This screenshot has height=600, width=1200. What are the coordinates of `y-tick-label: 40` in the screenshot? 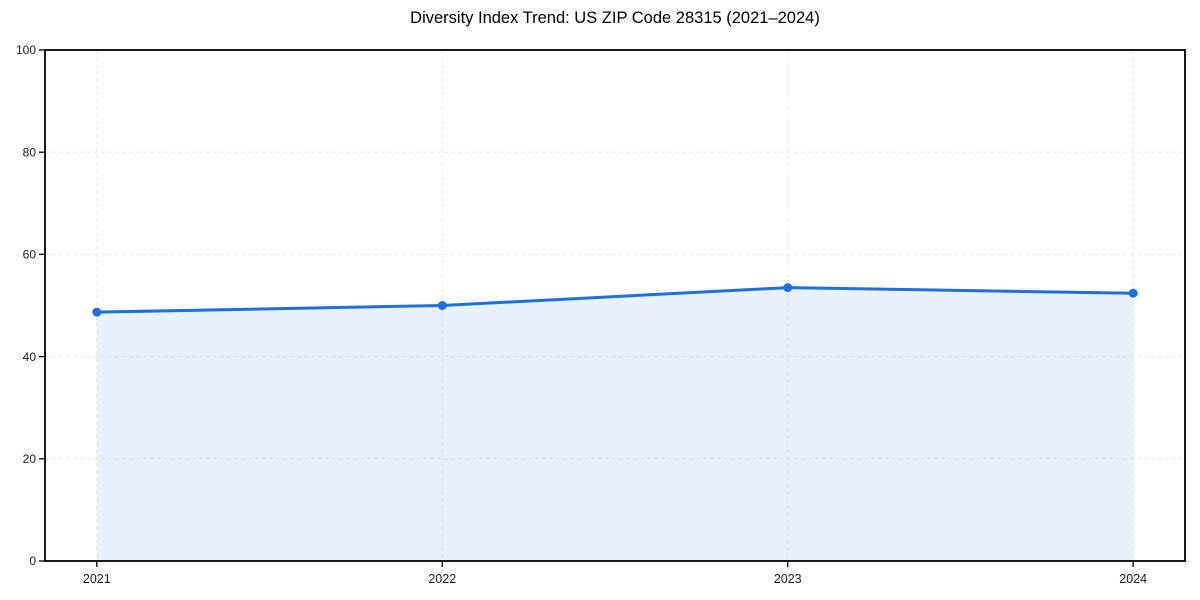 It's located at (30, 357).